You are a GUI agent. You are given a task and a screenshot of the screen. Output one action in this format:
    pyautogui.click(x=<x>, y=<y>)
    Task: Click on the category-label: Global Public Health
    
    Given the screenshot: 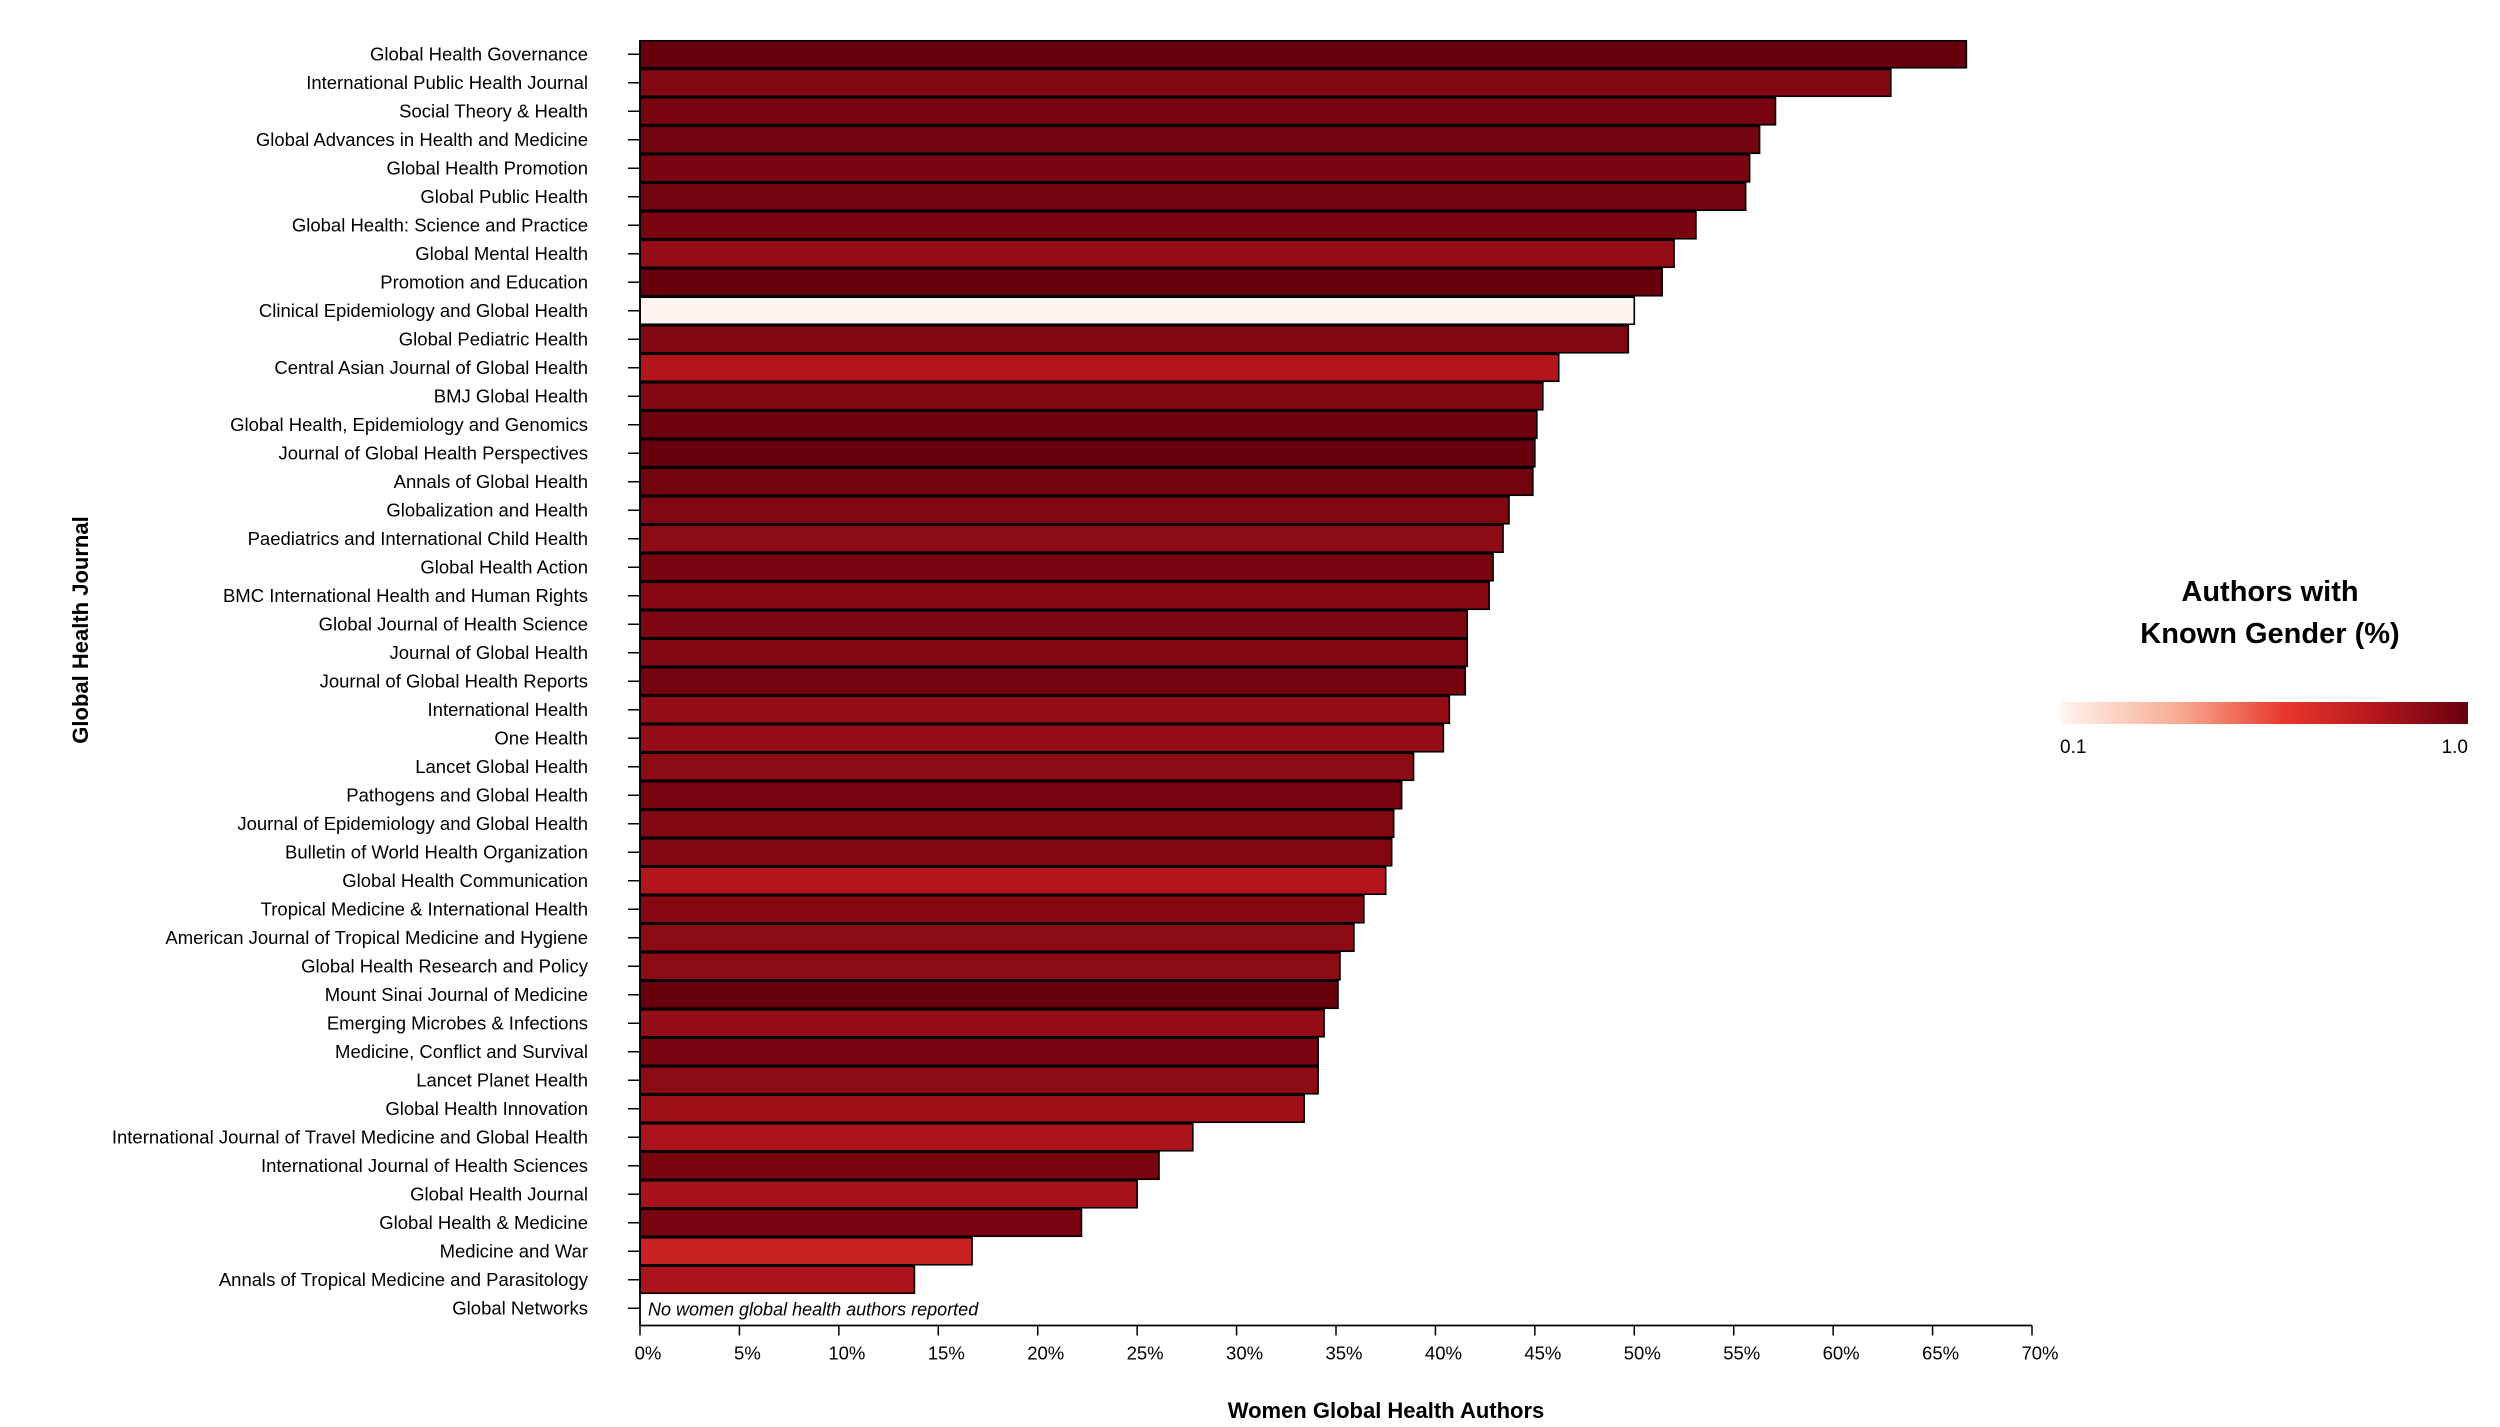 What is the action you would take?
    pyautogui.click(x=504, y=196)
    